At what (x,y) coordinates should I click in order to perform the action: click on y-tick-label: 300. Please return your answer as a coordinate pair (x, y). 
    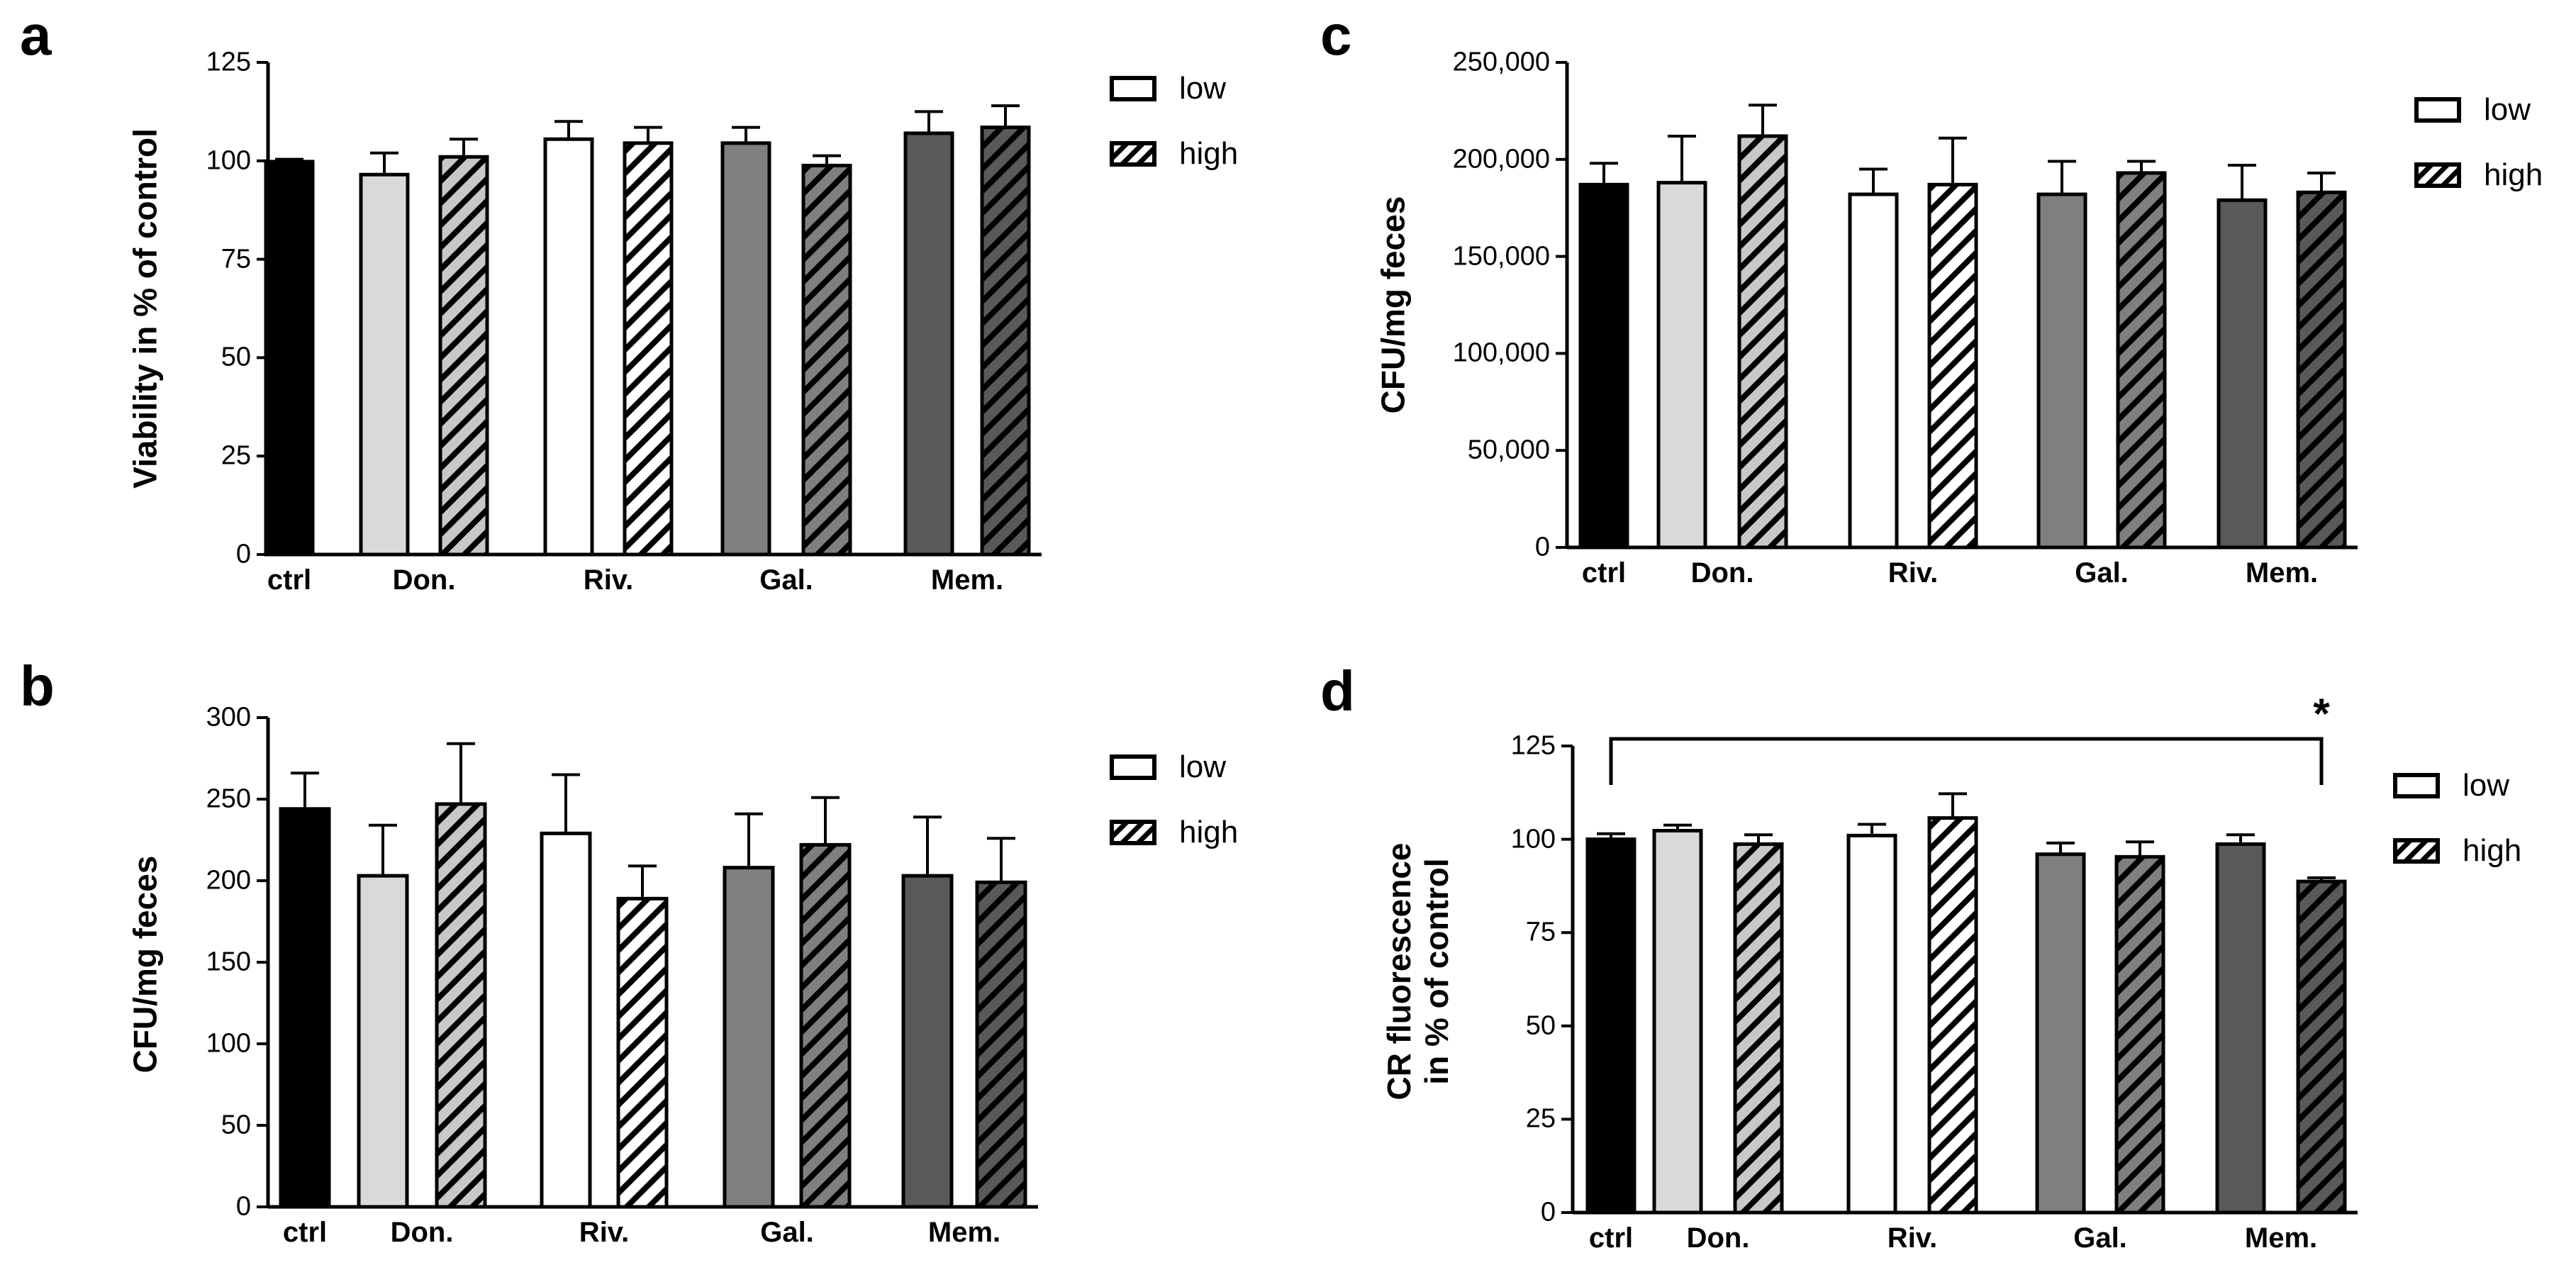
    Looking at the image, I should click on (228, 717).